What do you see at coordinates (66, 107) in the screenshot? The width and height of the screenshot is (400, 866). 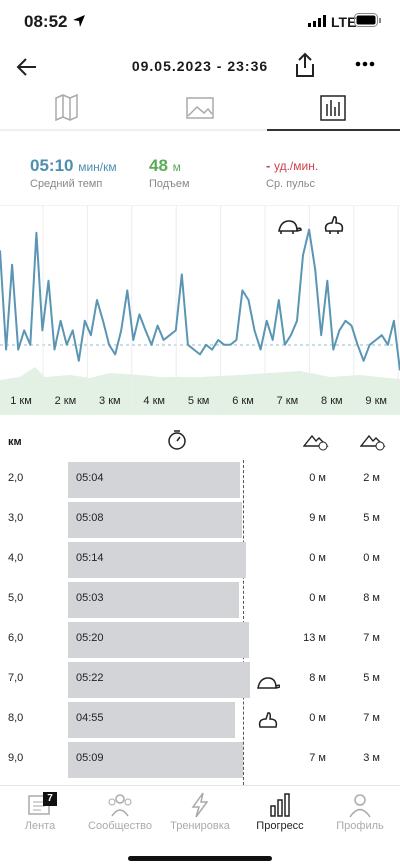 I see `map-tab` at bounding box center [66, 107].